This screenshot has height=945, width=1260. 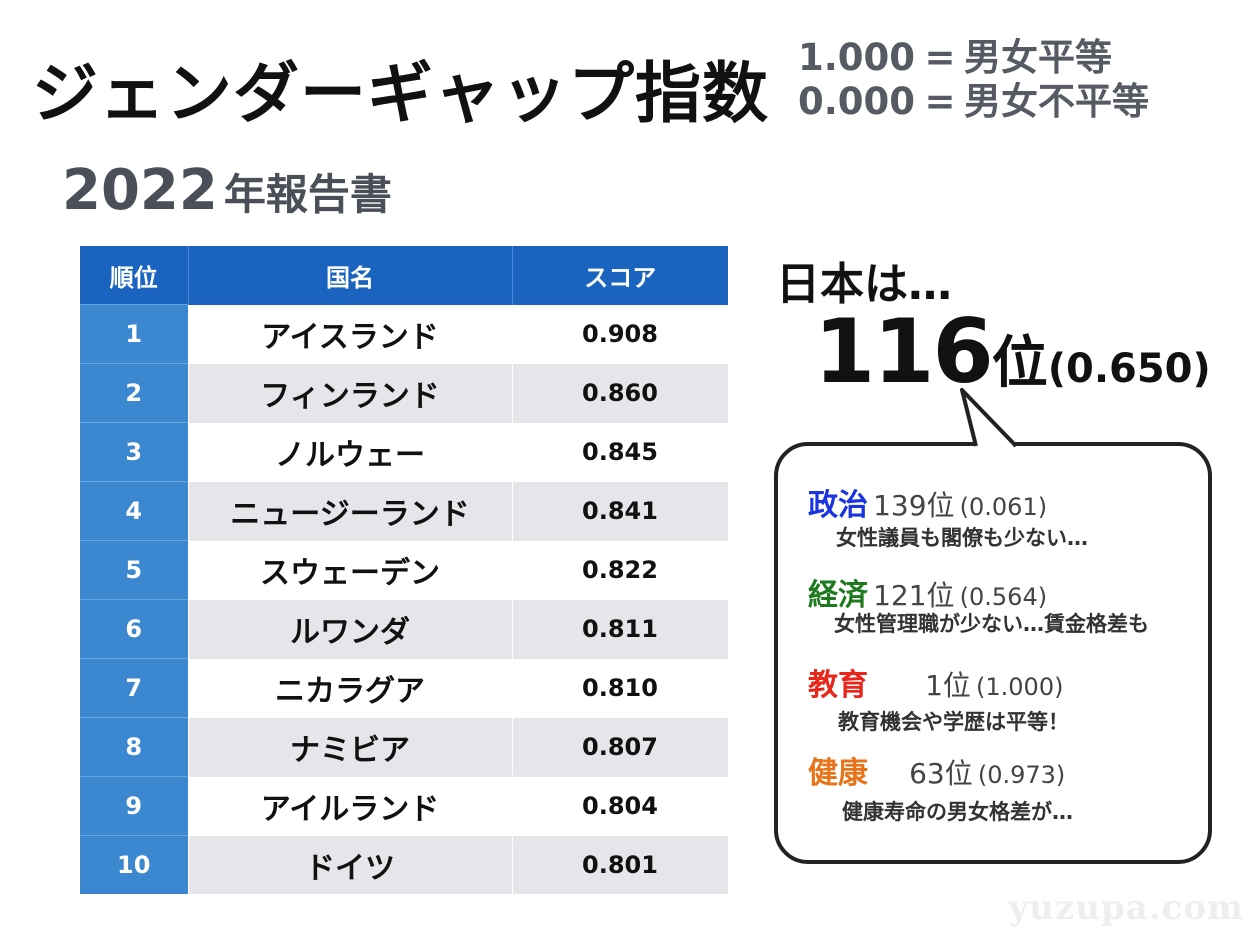 What do you see at coordinates (134, 452) in the screenshot?
I see `rank-cell: 3` at bounding box center [134, 452].